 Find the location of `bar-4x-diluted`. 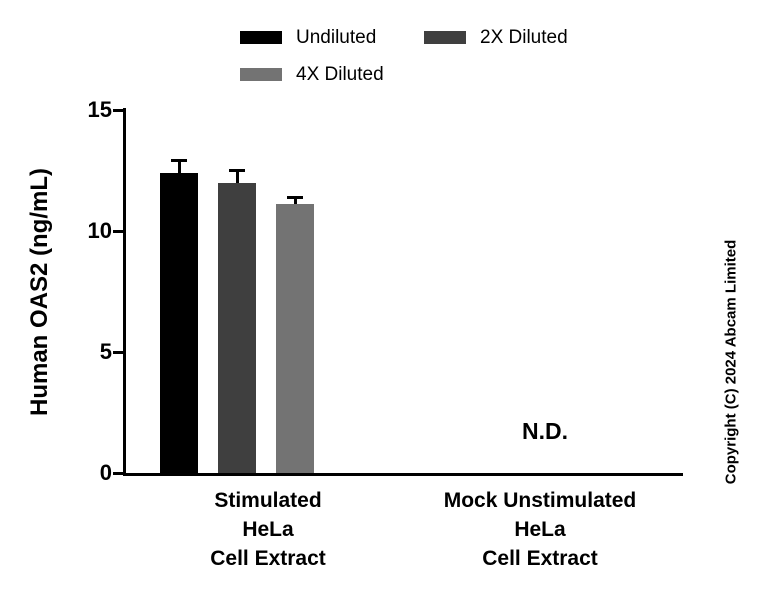

bar-4x-diluted is located at coordinates (295, 338).